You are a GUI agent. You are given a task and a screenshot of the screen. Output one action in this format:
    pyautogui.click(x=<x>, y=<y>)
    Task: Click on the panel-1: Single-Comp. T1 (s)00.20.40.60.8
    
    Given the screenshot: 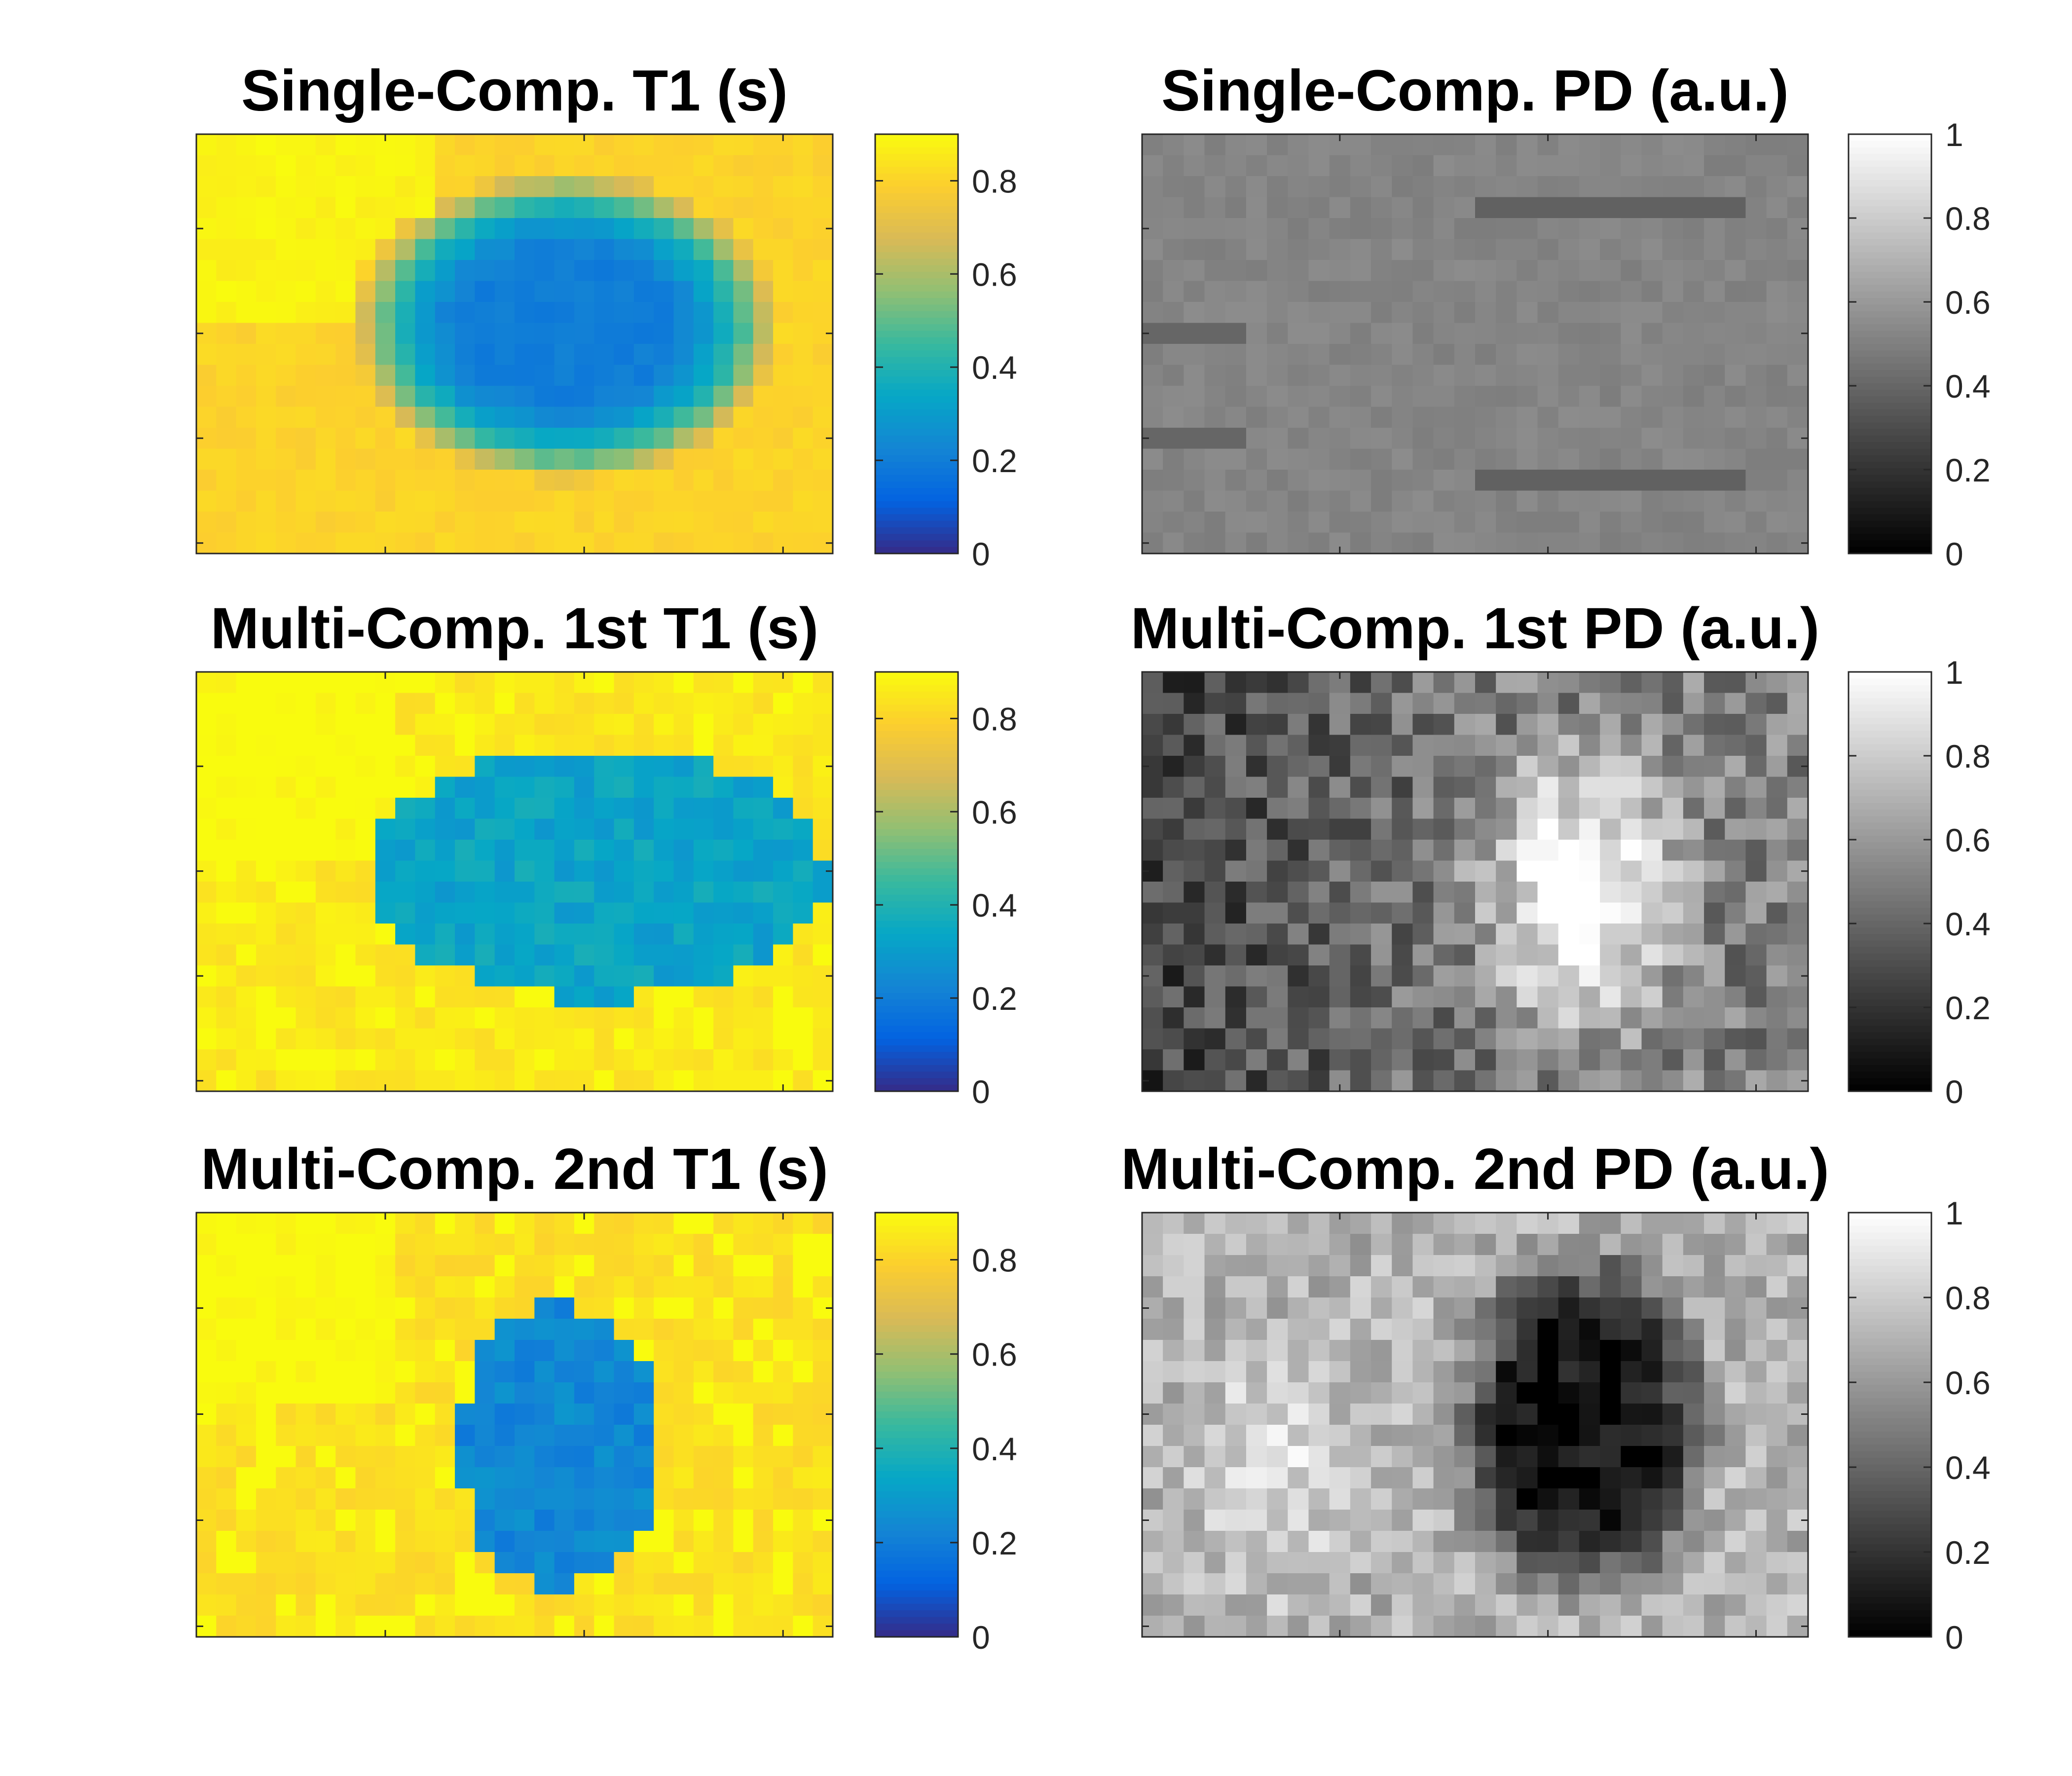 What is the action you would take?
    pyautogui.click(x=606, y=315)
    